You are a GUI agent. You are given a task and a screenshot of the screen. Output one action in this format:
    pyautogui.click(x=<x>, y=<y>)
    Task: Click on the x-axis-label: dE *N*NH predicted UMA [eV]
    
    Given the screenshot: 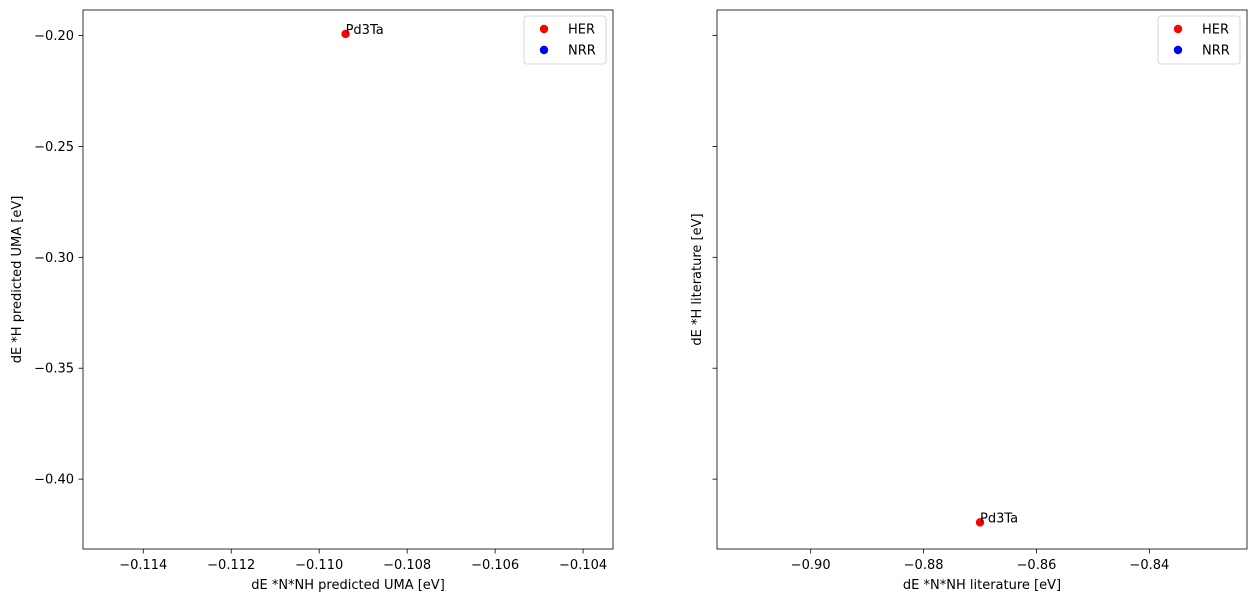 What is the action you would take?
    pyautogui.click(x=348, y=585)
    